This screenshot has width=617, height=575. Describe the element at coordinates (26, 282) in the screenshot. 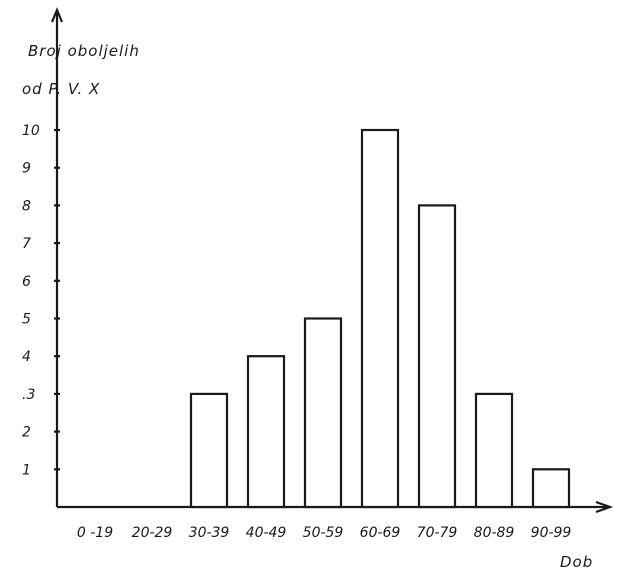

I see `y-tick-label: 6` at that location.